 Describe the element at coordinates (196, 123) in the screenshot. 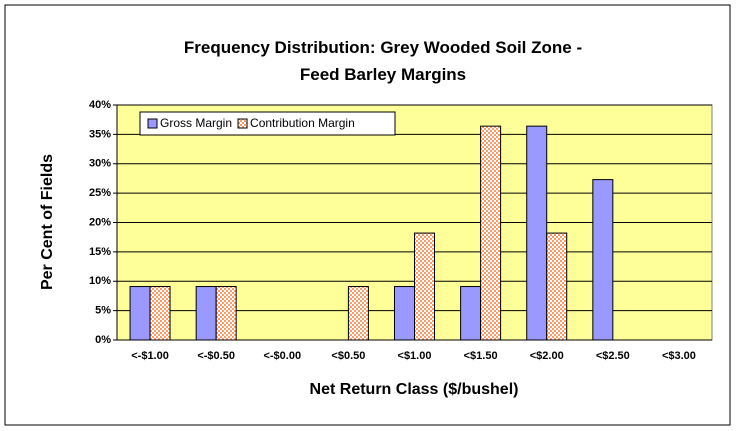

I see `legend-label: Gross Margin` at that location.